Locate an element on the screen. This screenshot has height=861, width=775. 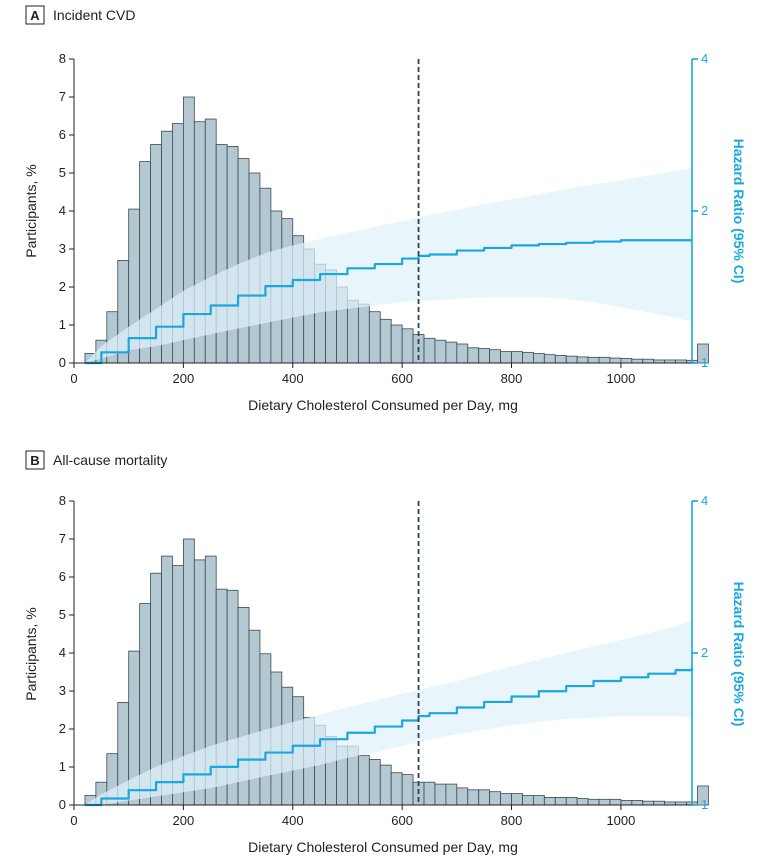
panel-a-y-tick-label: 5 is located at coordinates (62, 172).